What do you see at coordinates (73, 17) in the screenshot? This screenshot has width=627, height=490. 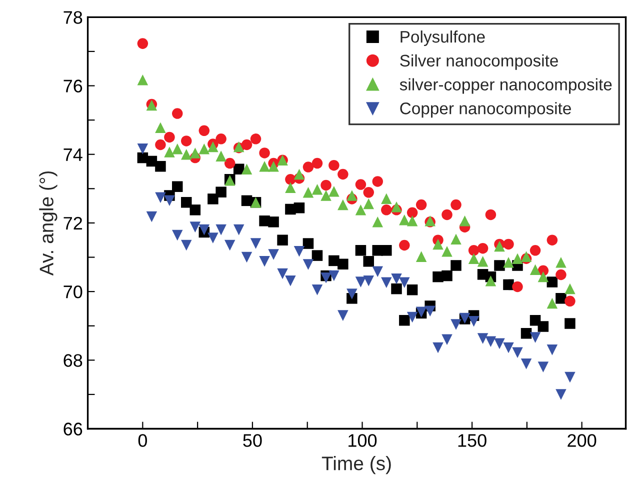 I see `y-tick-label: 78` at bounding box center [73, 17].